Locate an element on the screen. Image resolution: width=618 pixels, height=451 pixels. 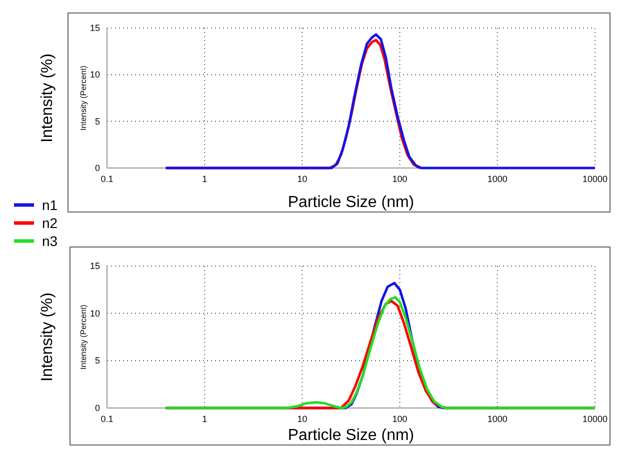
legend-label: n1 is located at coordinates (50, 205).